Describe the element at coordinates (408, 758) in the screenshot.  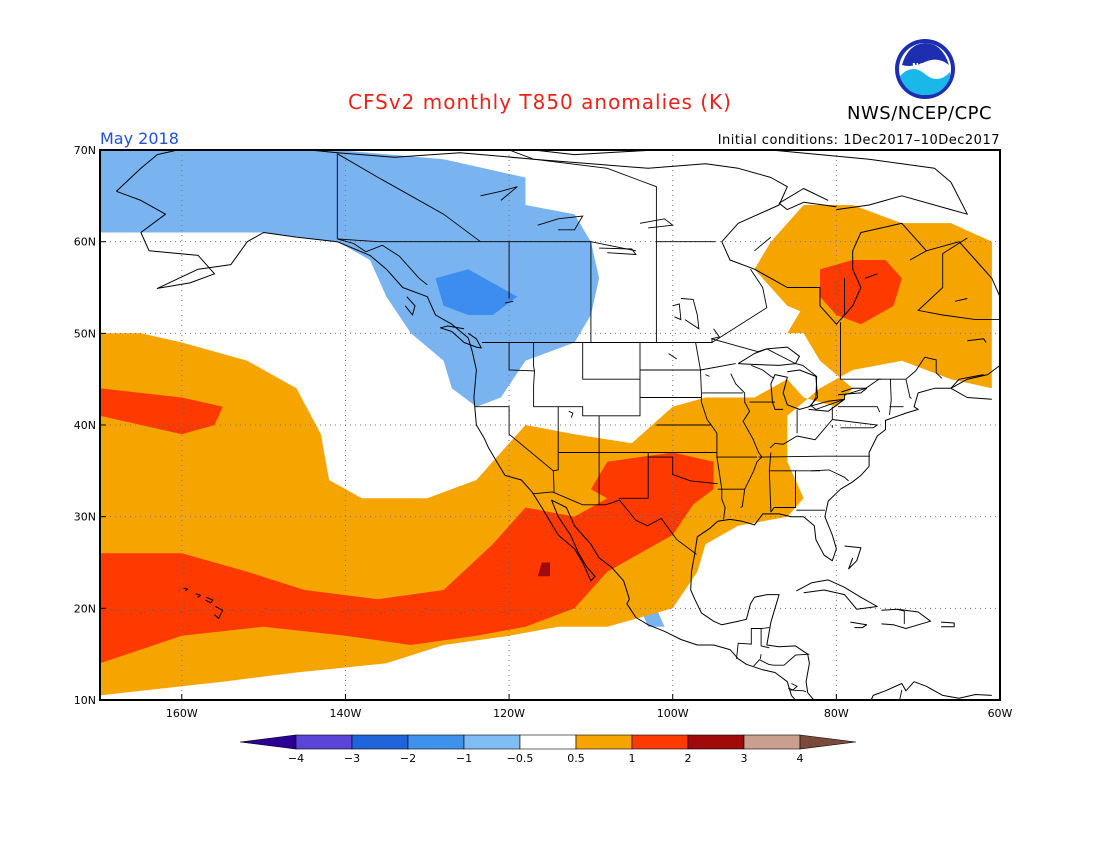
I see `colorbar-tick-label: −2` at that location.